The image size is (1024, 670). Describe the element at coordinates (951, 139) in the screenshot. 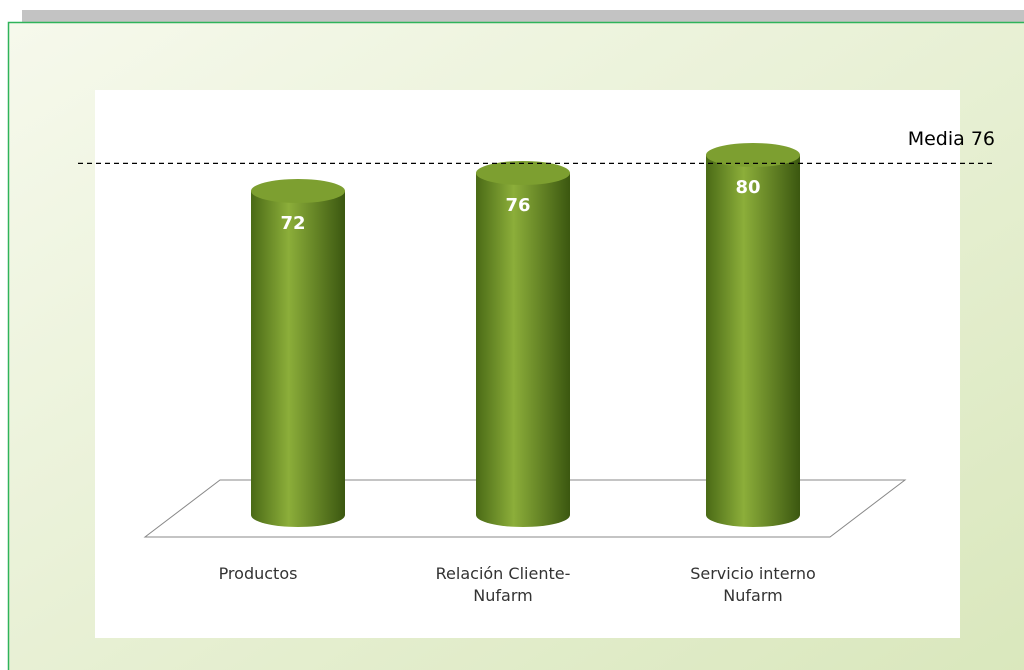

I see `reference-label: Media 76` at that location.